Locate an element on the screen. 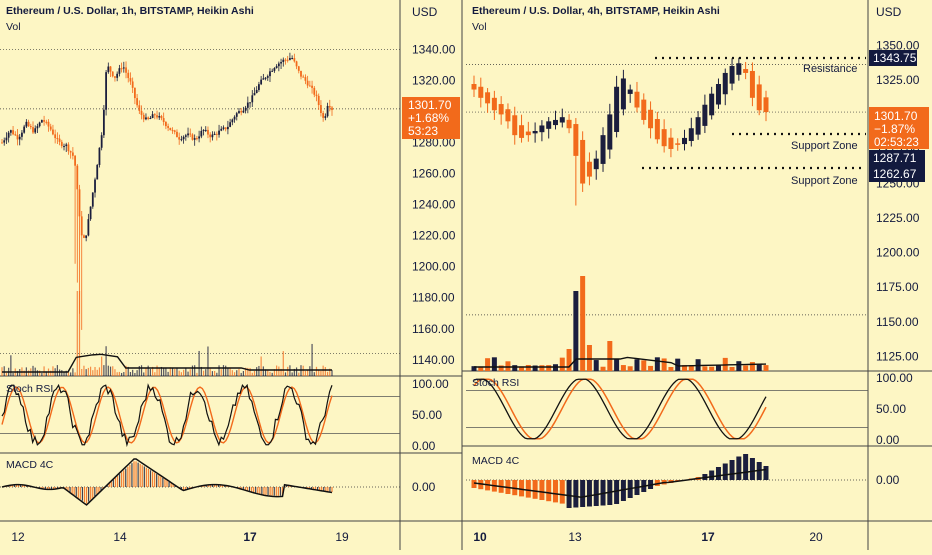  left-rsi-tick: 100.00 is located at coordinates (430, 384).